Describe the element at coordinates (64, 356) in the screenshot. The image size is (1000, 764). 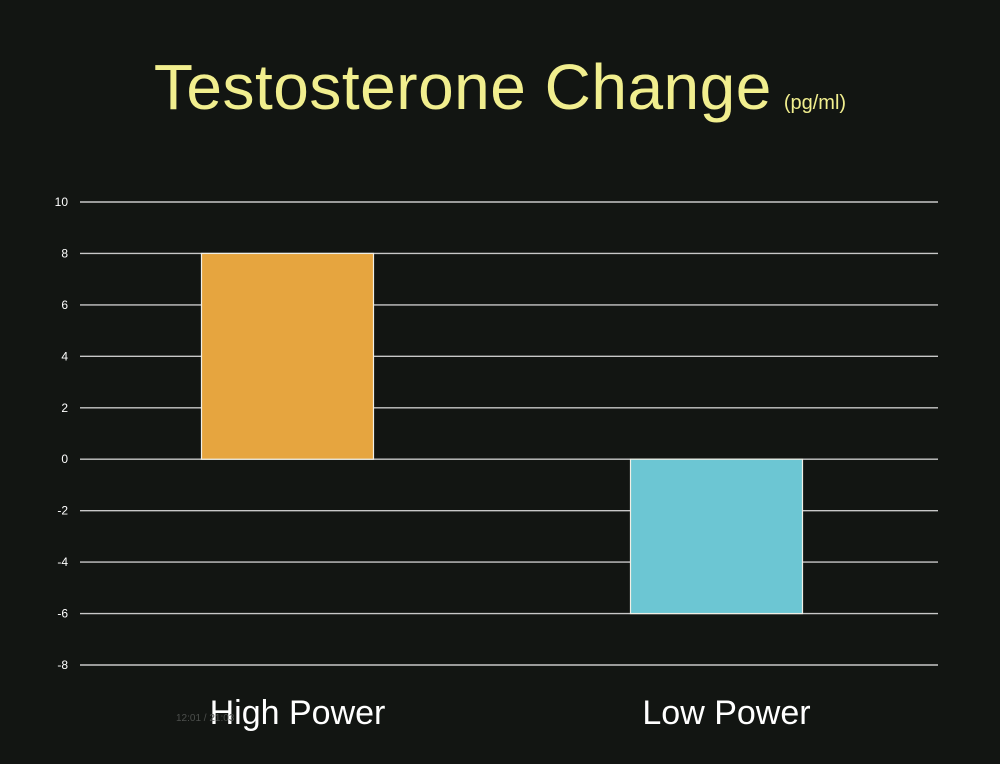
I see `y-tick-label: 4` at that location.